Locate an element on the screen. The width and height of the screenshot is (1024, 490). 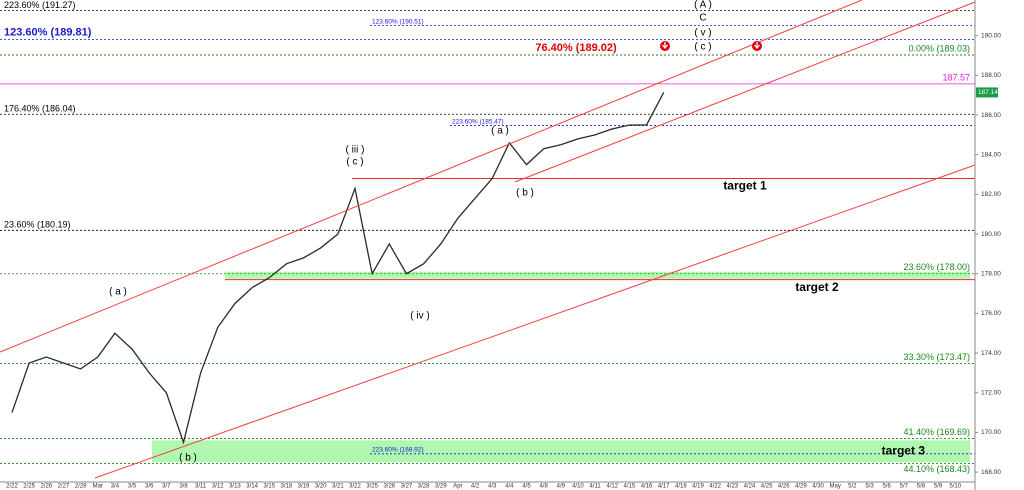
level-label: 223.60% (168.92) is located at coordinates (398, 450).